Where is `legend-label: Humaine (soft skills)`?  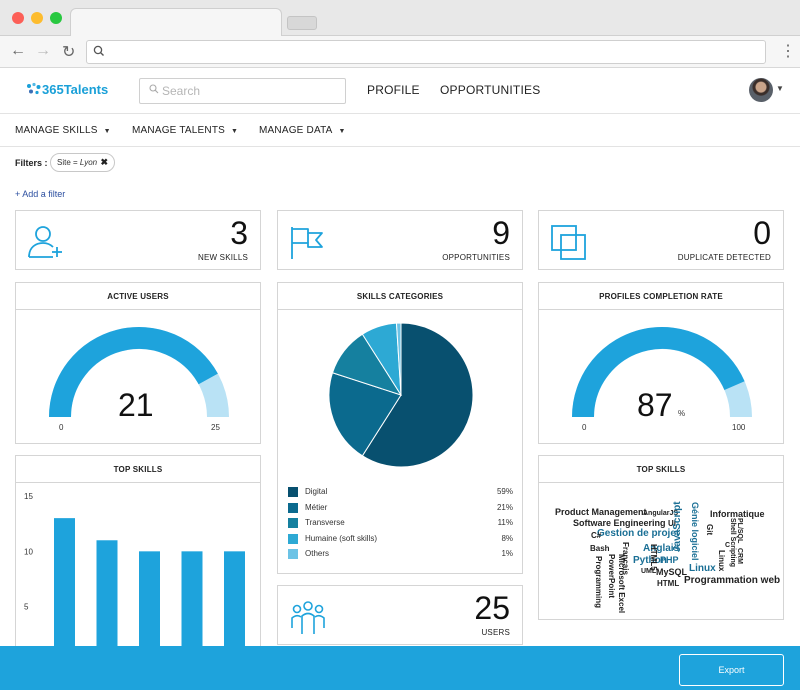 legend-label: Humaine (soft skills) is located at coordinates (341, 538).